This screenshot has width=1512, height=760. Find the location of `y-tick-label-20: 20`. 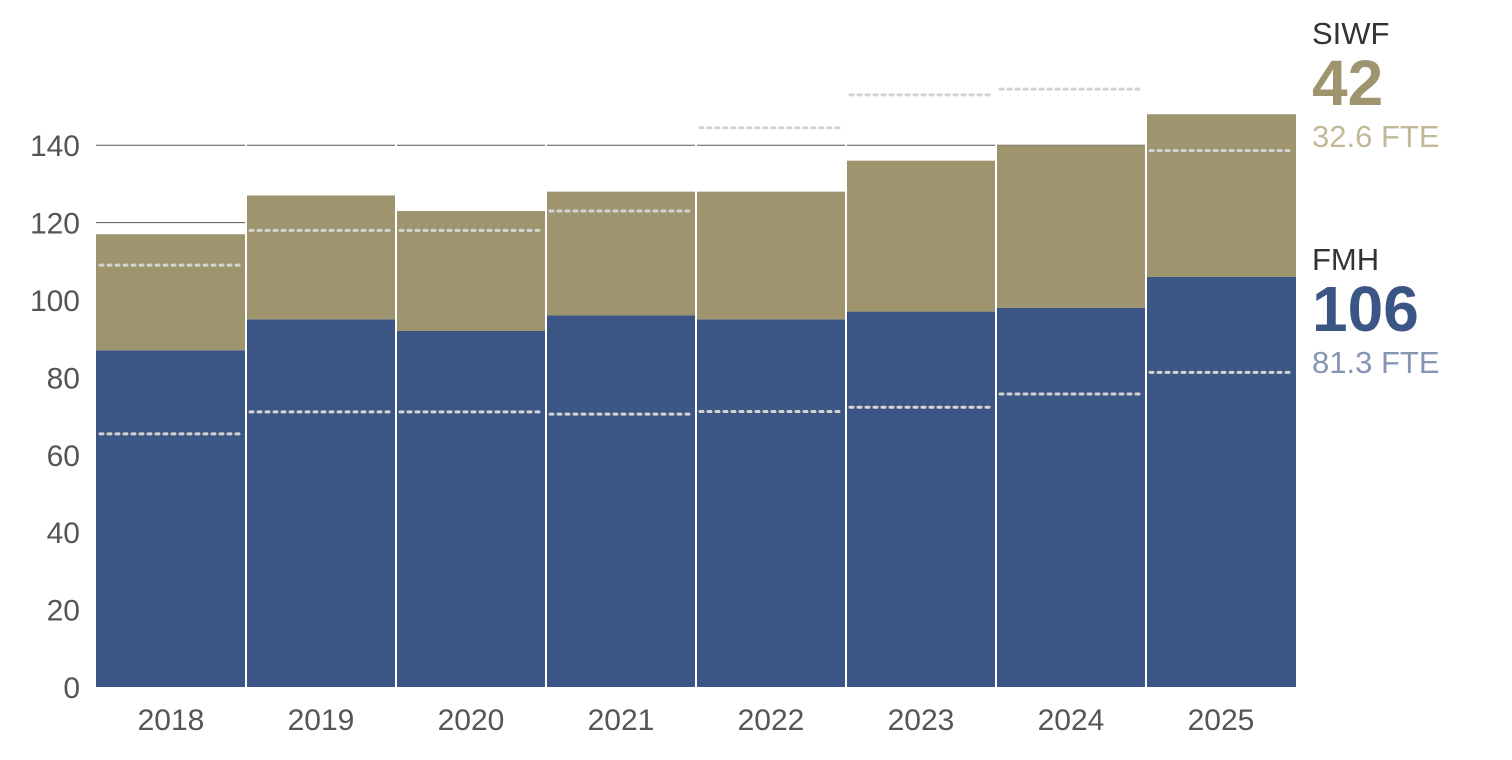

y-tick-label-20: 20 is located at coordinates (63, 611).